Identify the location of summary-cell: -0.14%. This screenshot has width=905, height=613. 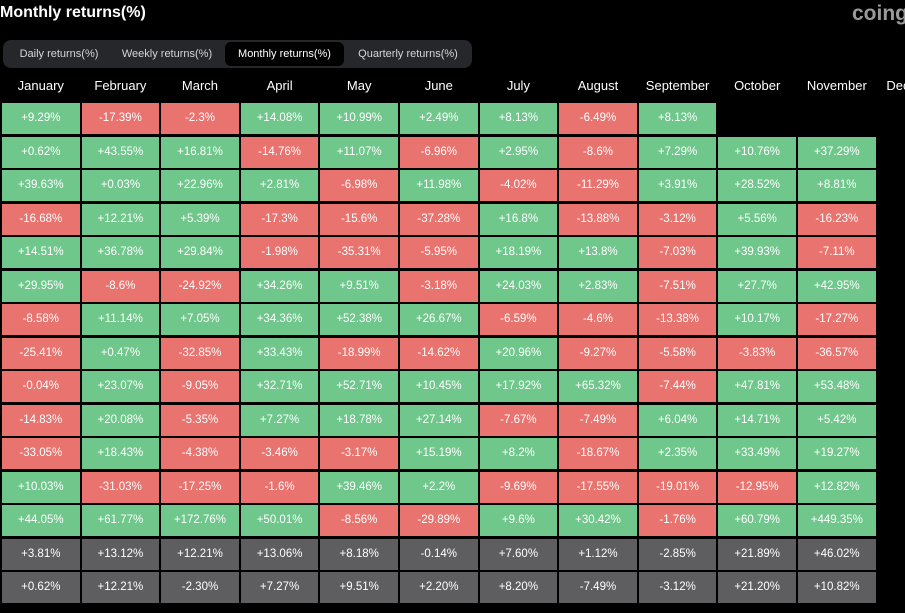
(439, 554).